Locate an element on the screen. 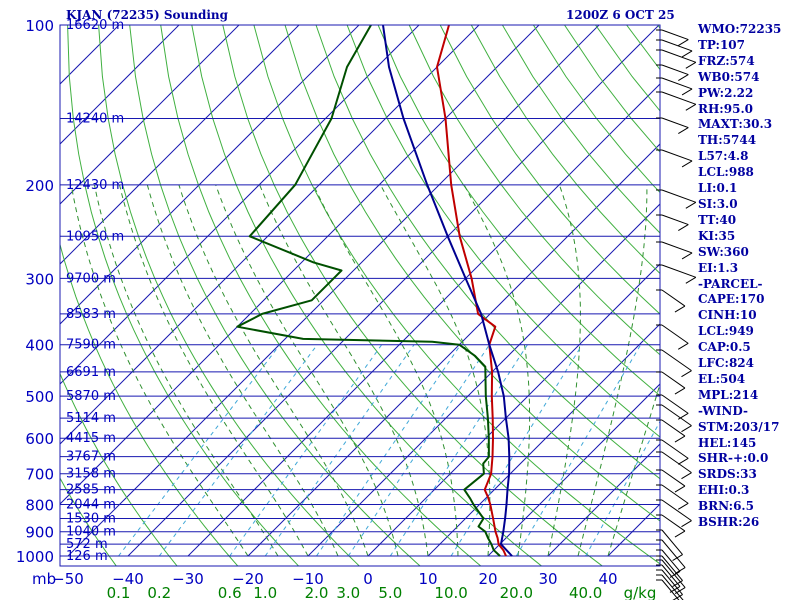 Image resolution: width=800 pixels, height=600 pixels. index-item: TH:5744 is located at coordinates (727, 140).